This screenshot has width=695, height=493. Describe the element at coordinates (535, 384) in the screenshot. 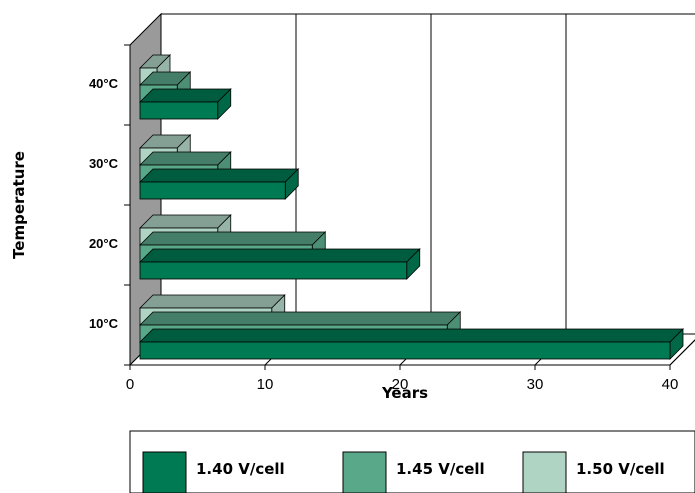

I see `x-tick-label: 30` at that location.